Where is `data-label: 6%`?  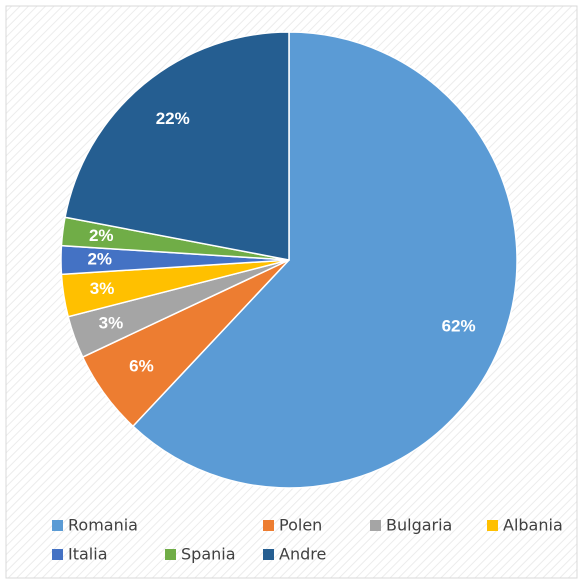
data-label: 6% is located at coordinates (141, 366).